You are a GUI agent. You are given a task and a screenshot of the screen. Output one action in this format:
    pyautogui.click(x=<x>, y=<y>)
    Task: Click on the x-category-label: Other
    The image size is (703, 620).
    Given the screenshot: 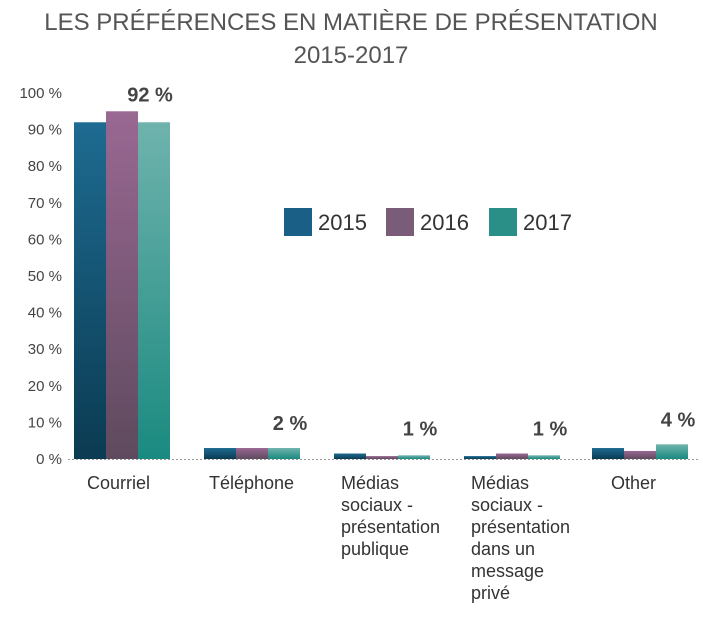 What is the action you would take?
    pyautogui.click(x=633, y=483)
    